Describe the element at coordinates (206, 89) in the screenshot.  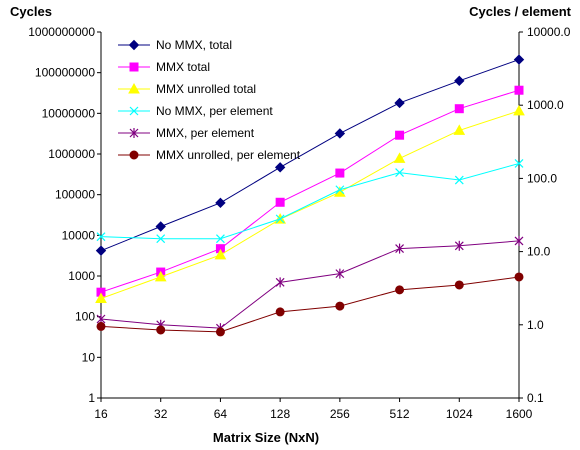
I see `legend-label: MMX unrolled total` at that location.